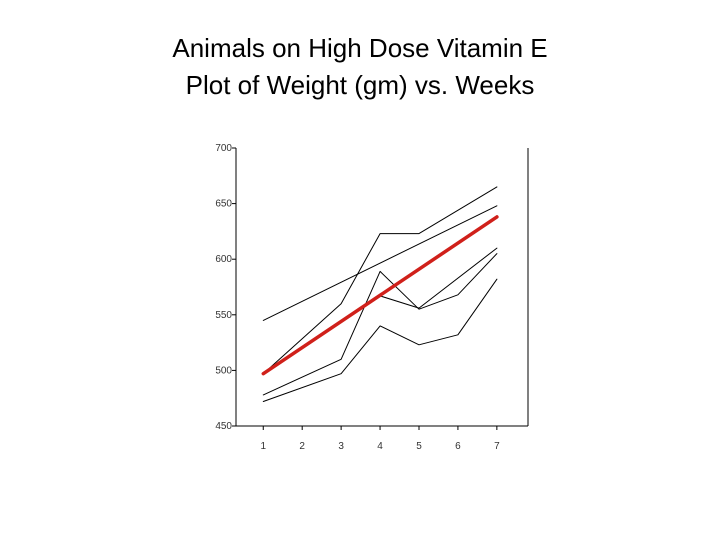  I want to click on x-tick-label: 5, so click(419, 446).